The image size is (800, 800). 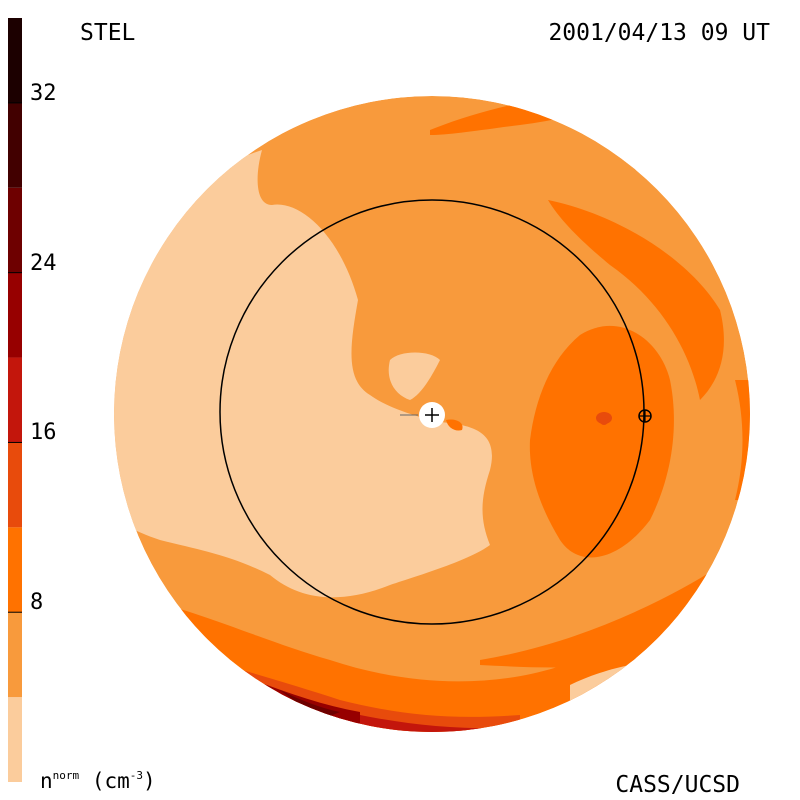 I want to click on credit-label: CASS/UCSD, so click(x=677, y=785).